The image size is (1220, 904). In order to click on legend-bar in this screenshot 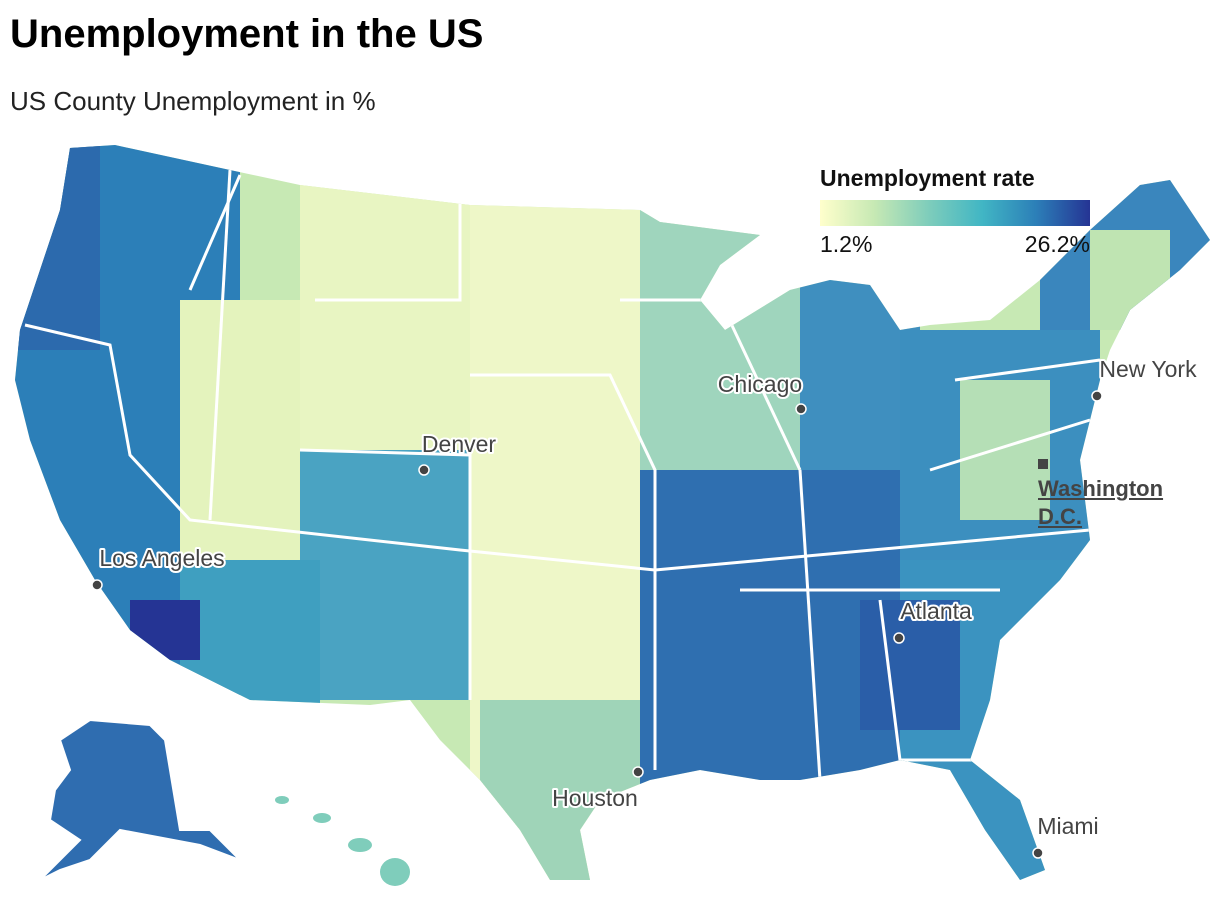, I will do `click(955, 213)`.